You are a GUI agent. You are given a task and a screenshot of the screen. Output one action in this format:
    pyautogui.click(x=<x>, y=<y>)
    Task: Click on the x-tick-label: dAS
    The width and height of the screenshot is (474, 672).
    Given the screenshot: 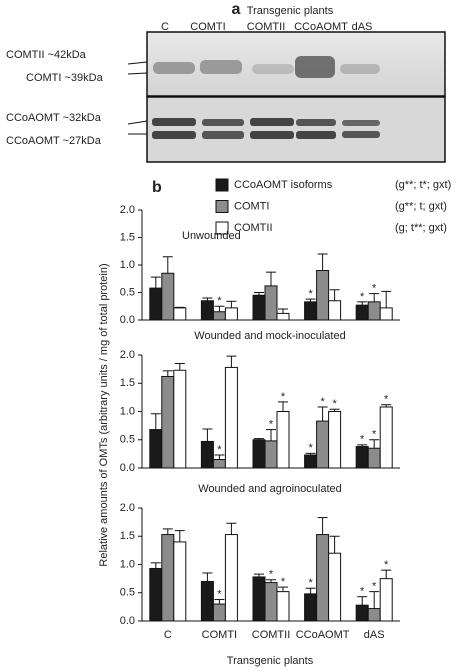 What is the action you would take?
    pyautogui.click(x=374, y=635)
    